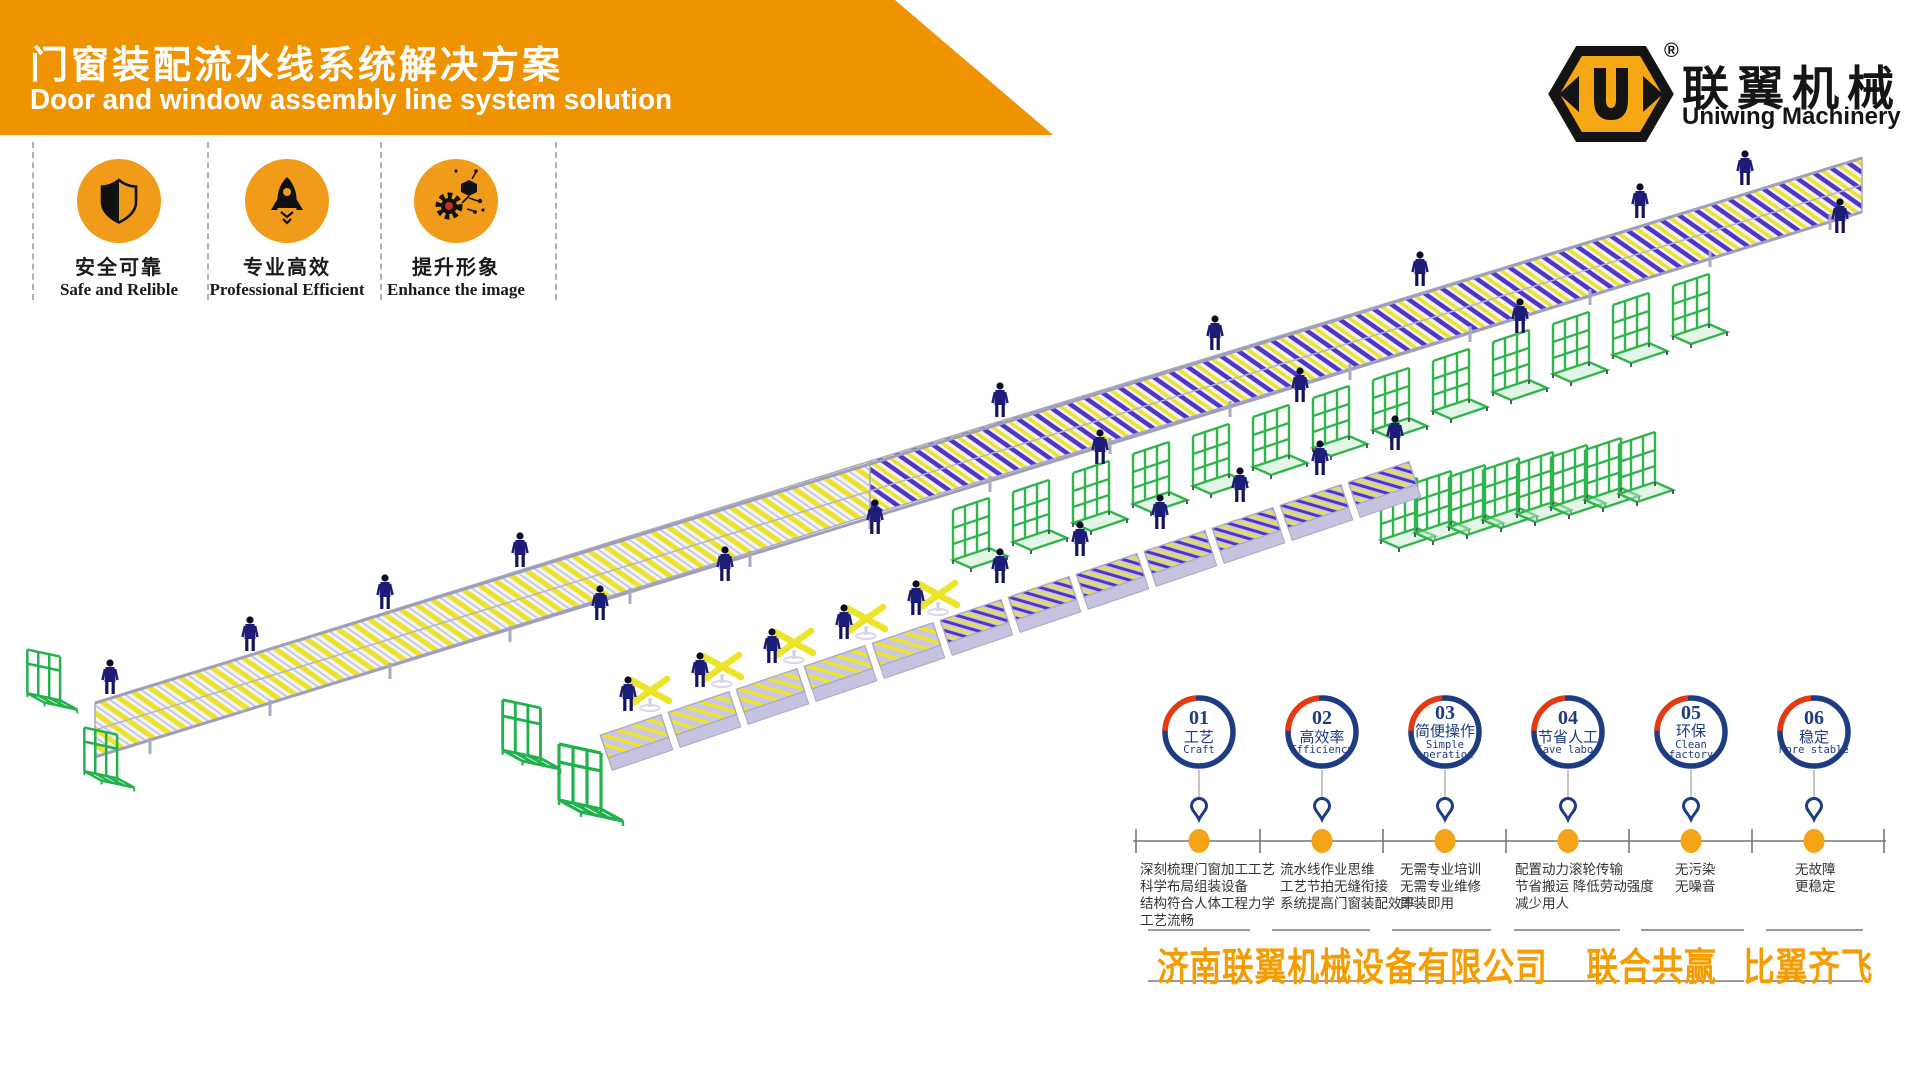  Describe the element at coordinates (1568, 749) in the screenshot. I see `step-label-en: Save labor` at that location.